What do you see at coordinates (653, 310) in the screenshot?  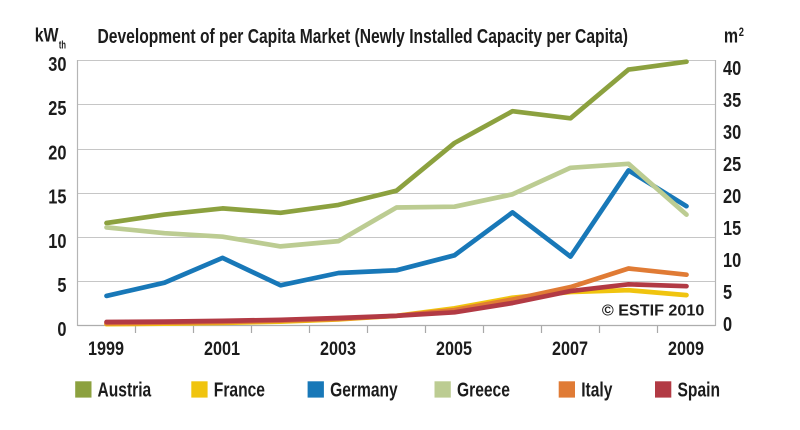 I see `svg-text: © ESTIF 2010` at bounding box center [653, 310].